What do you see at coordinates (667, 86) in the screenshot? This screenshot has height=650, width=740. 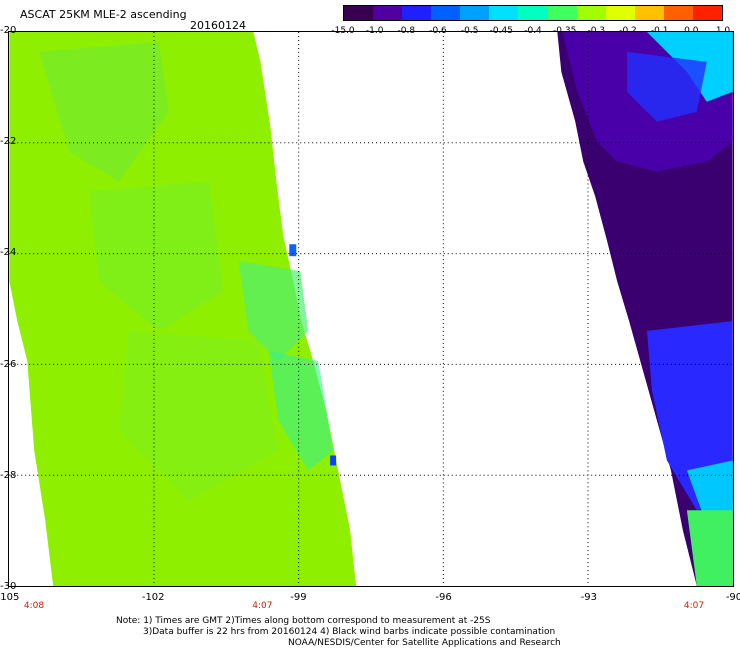 I see `right-swath-blue-top` at bounding box center [667, 86].